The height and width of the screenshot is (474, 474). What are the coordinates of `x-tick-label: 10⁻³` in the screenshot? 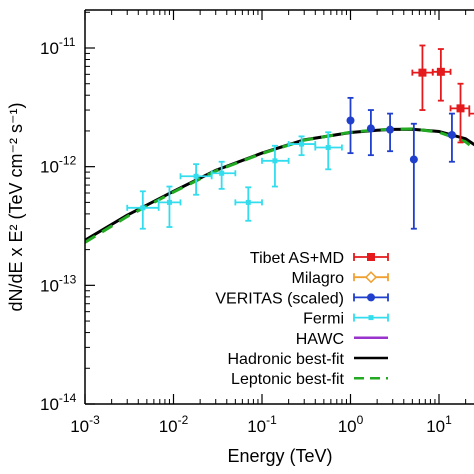 It's located at (85, 424).